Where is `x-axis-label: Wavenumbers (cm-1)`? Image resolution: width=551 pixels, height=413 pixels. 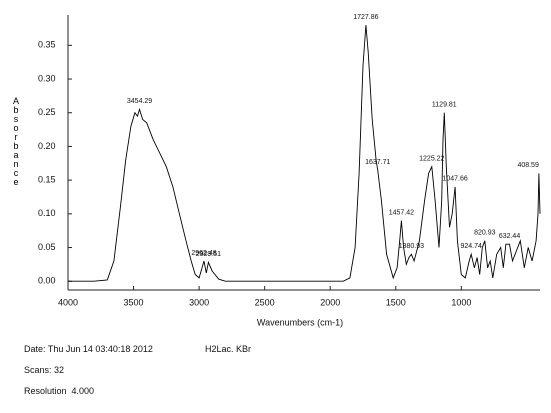 x-axis-label: Wavenumbers (cm-1) is located at coordinates (300, 322).